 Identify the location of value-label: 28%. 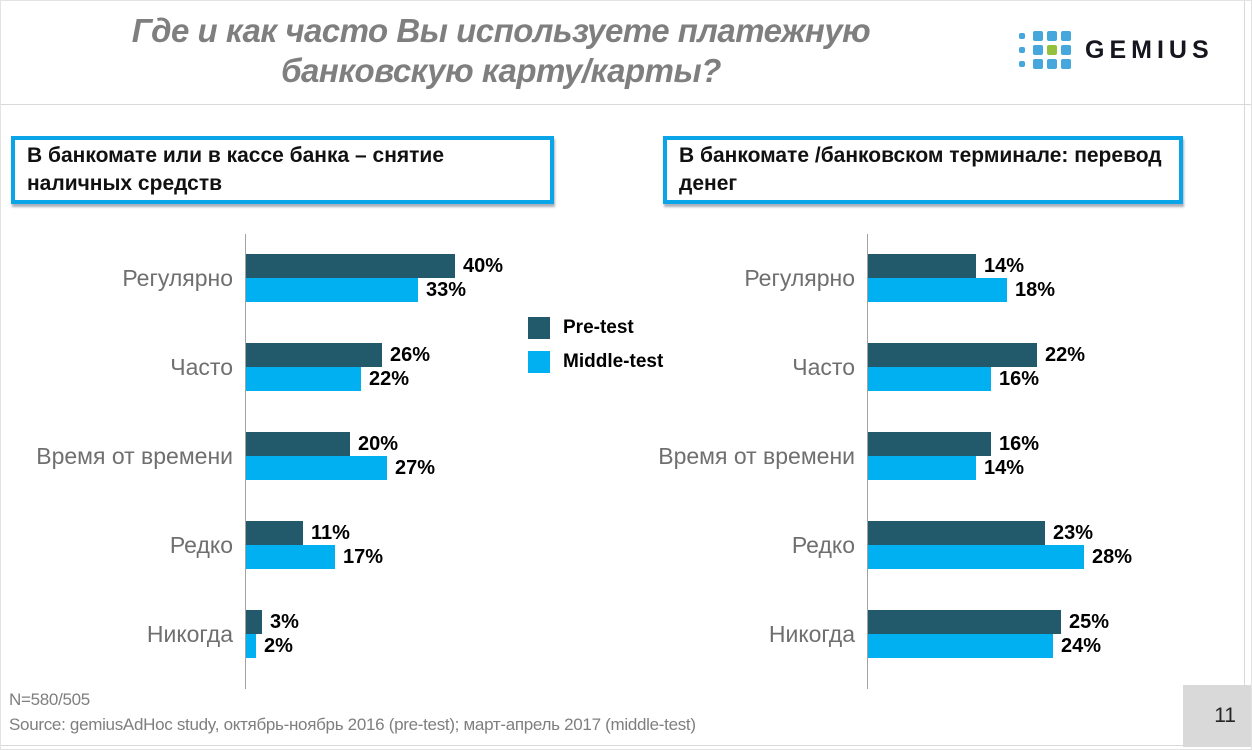
(1112, 557).